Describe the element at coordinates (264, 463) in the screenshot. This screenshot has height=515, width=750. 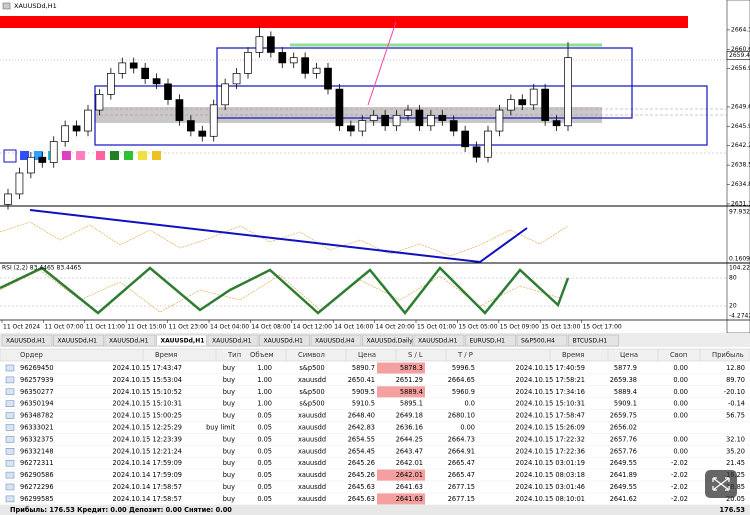
I see `table-cell: 0.05` at that location.